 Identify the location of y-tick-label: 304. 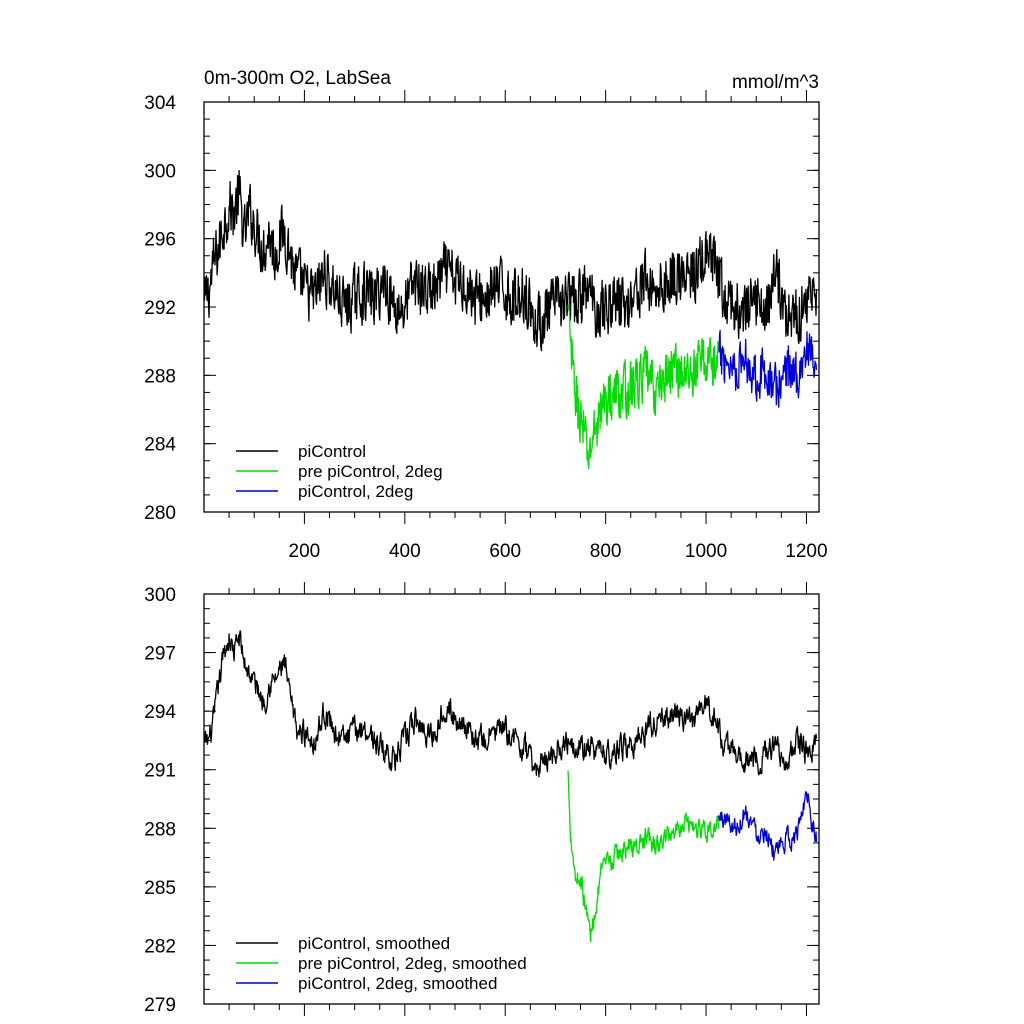
(160, 103).